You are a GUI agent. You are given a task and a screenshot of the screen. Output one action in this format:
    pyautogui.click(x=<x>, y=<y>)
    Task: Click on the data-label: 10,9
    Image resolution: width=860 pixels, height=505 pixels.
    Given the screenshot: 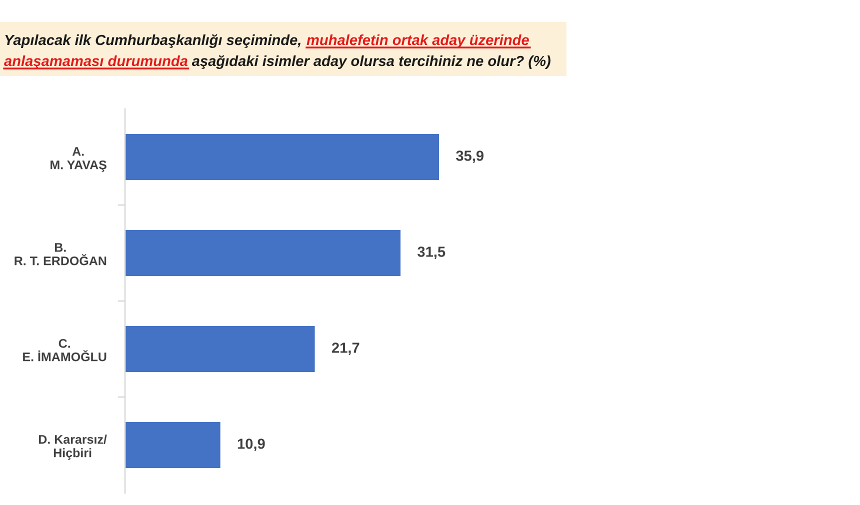 What is the action you would take?
    pyautogui.click(x=251, y=445)
    